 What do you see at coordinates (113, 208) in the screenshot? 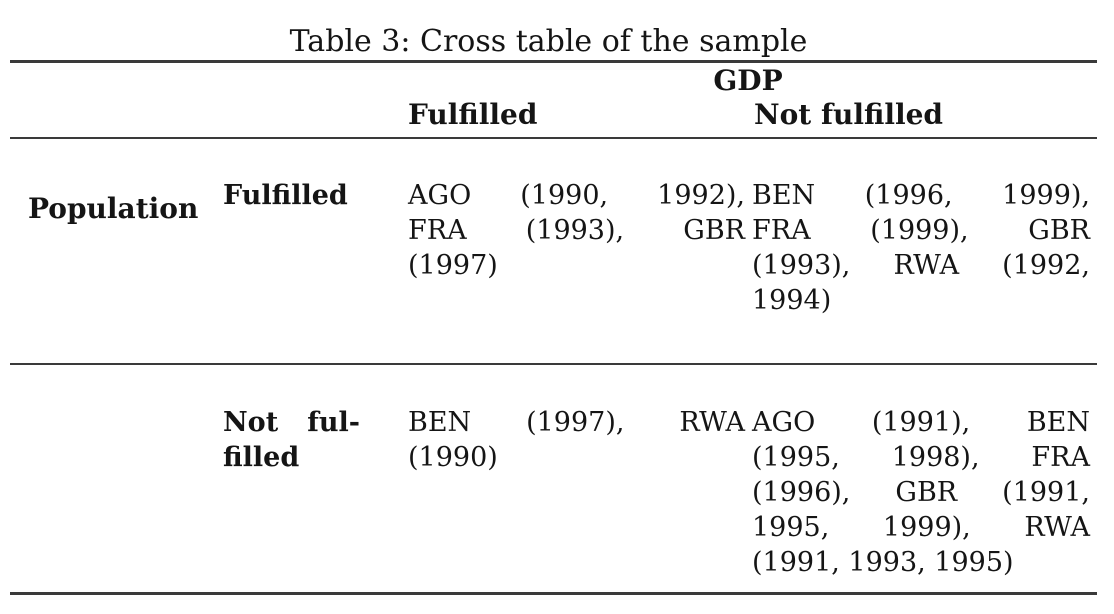
I see `row-group-header-population: Population` at bounding box center [113, 208].